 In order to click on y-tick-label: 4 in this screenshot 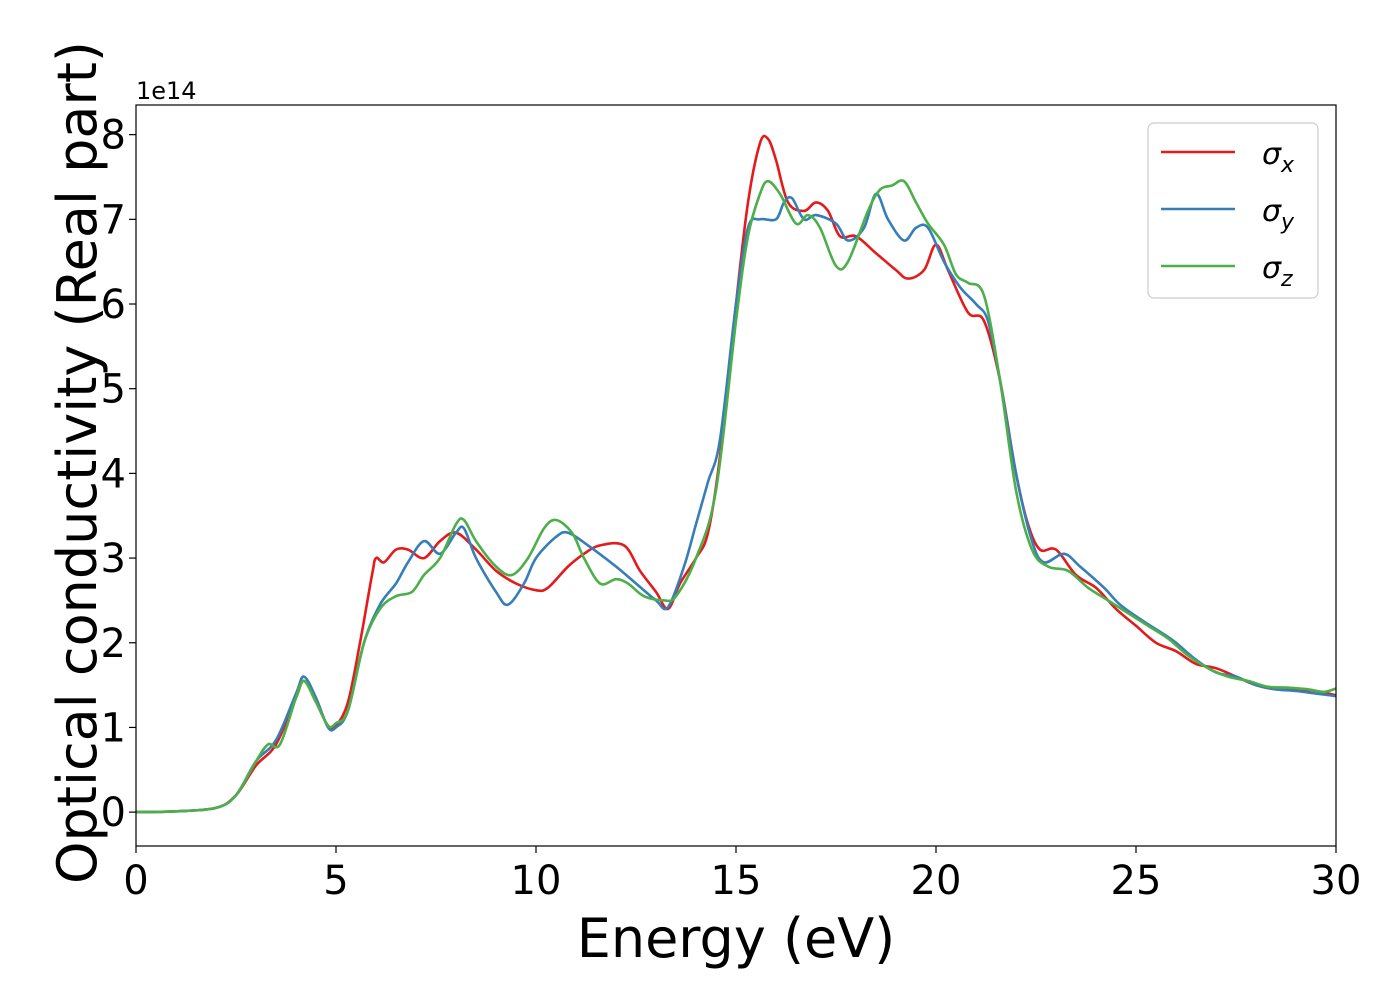, I will do `click(113, 474)`.